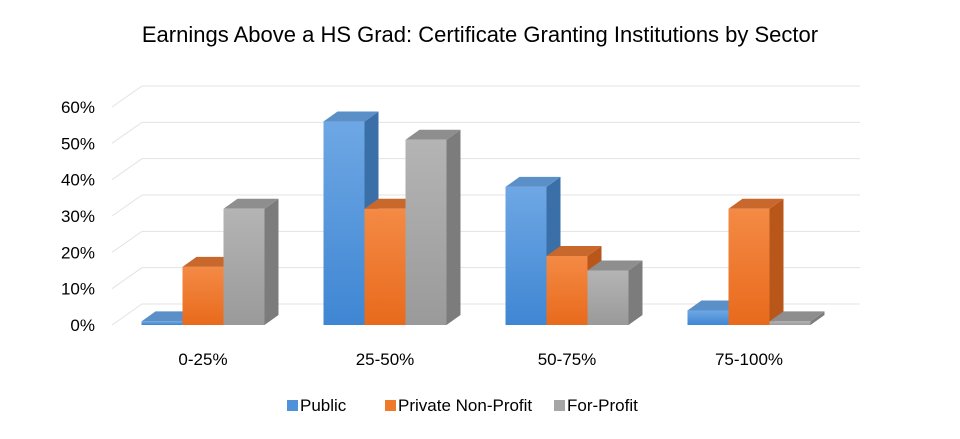  I want to click on x-category-label: 25-50%, so click(385, 359).